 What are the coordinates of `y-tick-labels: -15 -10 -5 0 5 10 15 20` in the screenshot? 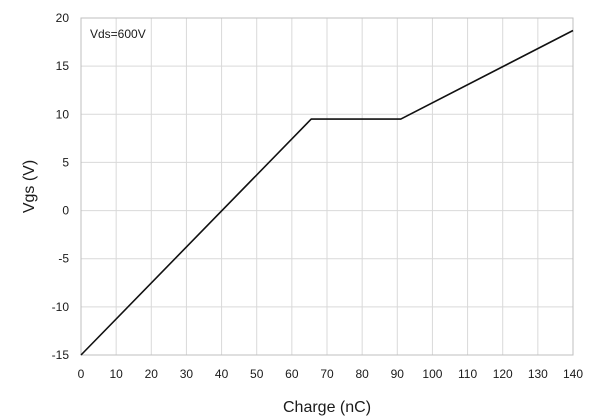 It's located at (61, 186).